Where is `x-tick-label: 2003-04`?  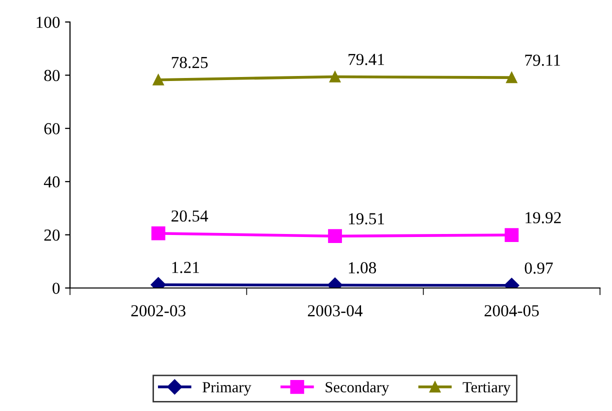
x-tick-label: 2003-04 is located at coordinates (335, 310).